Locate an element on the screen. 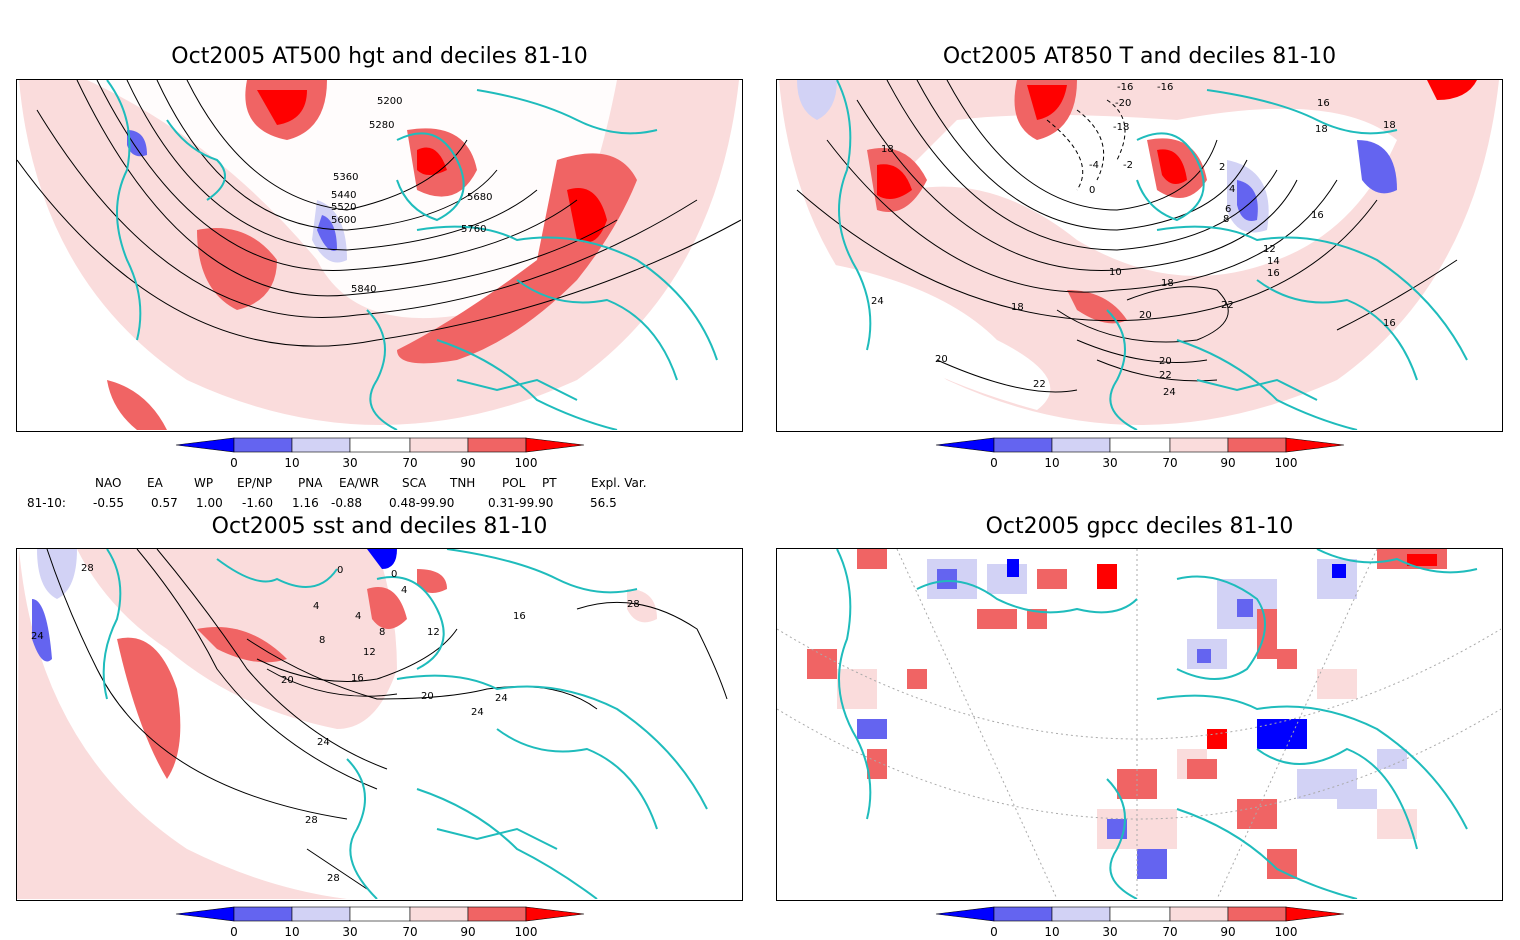 This screenshot has width=1520, height=940. contour-label: 5760 is located at coordinates (473, 229).